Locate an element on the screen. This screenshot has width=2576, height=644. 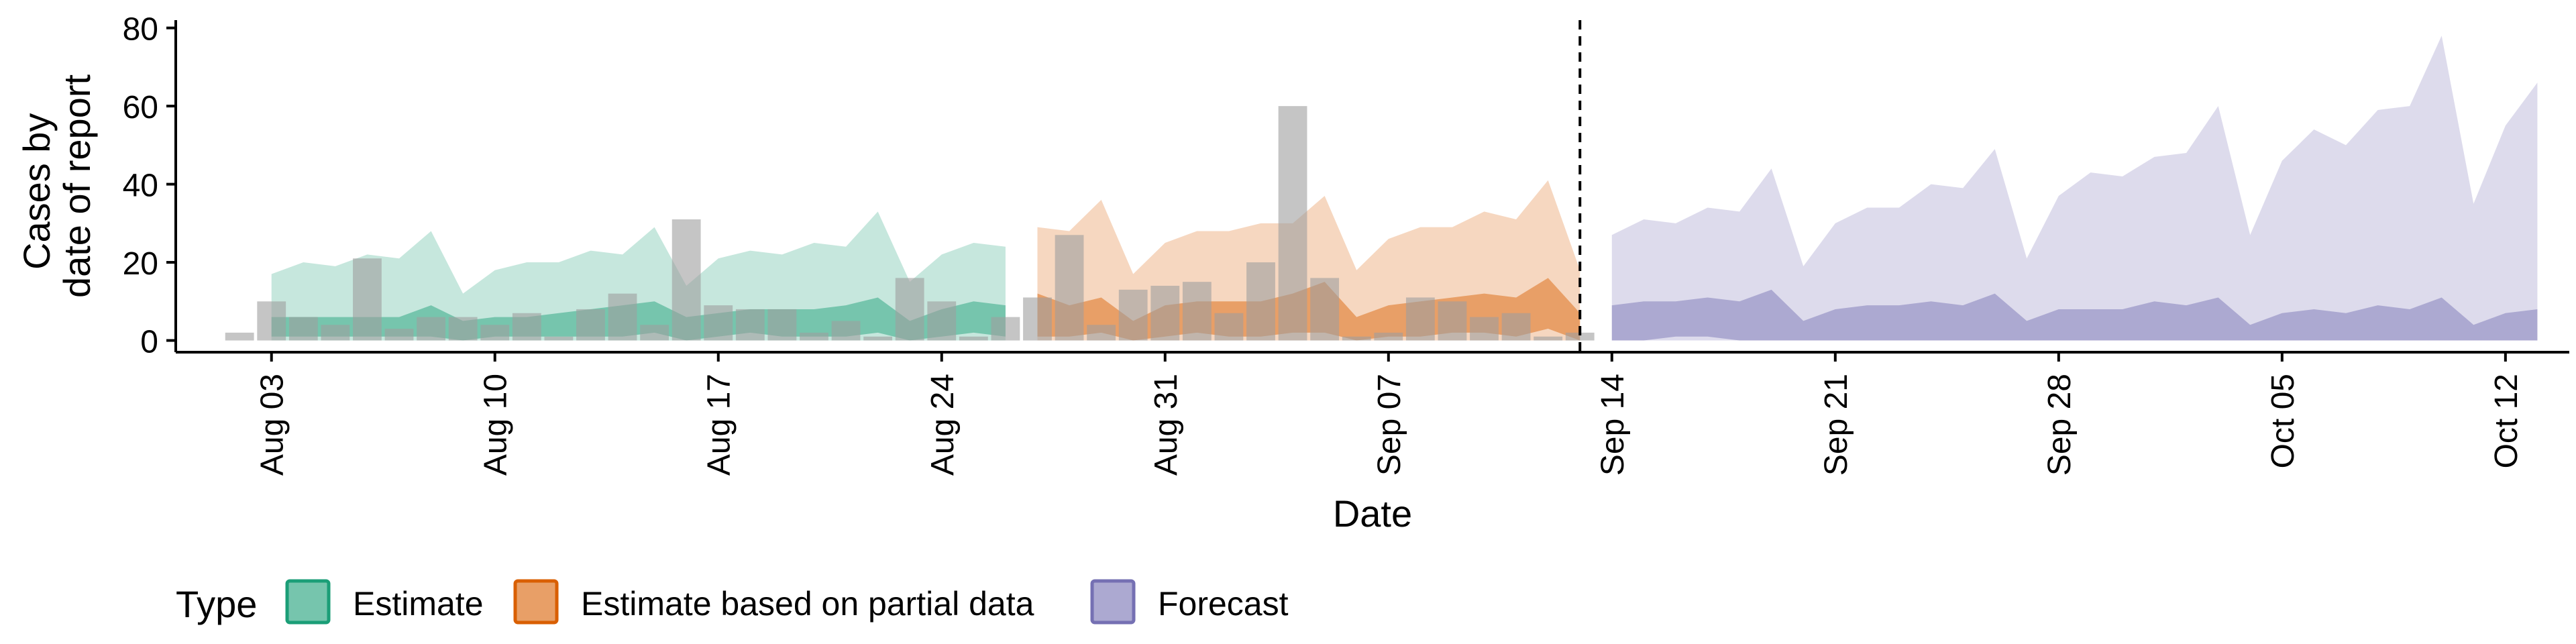
y-axis-title-line-1: Cases by is located at coordinates (36, 191).